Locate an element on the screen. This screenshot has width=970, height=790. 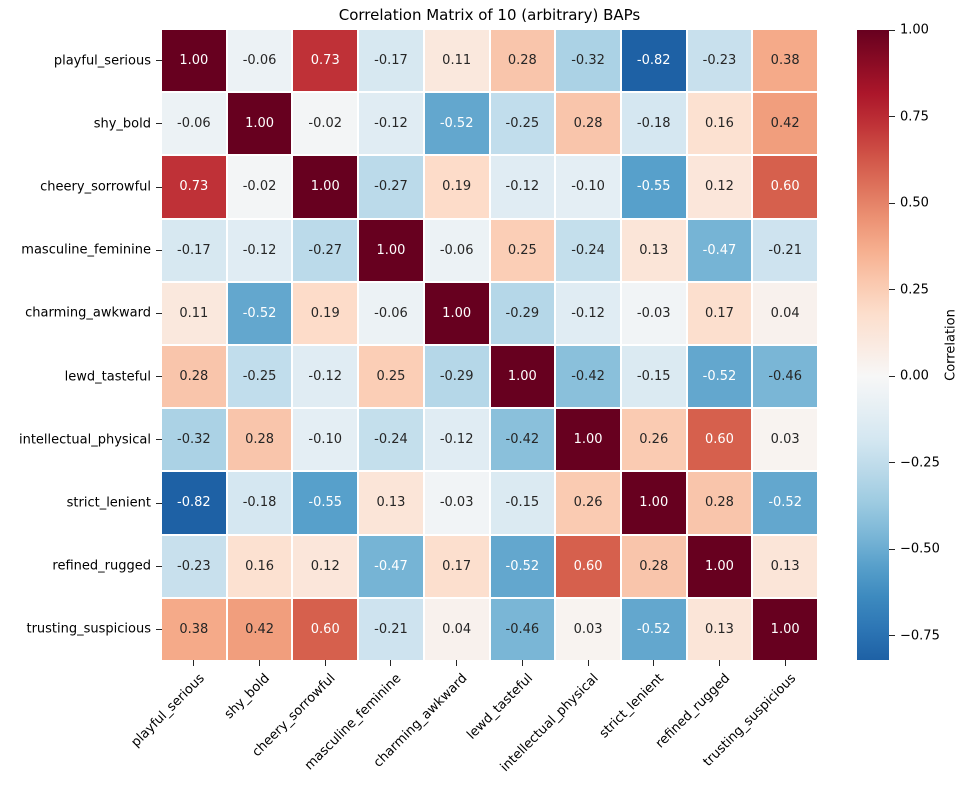
row-label: playful_serious is located at coordinates (102, 61).